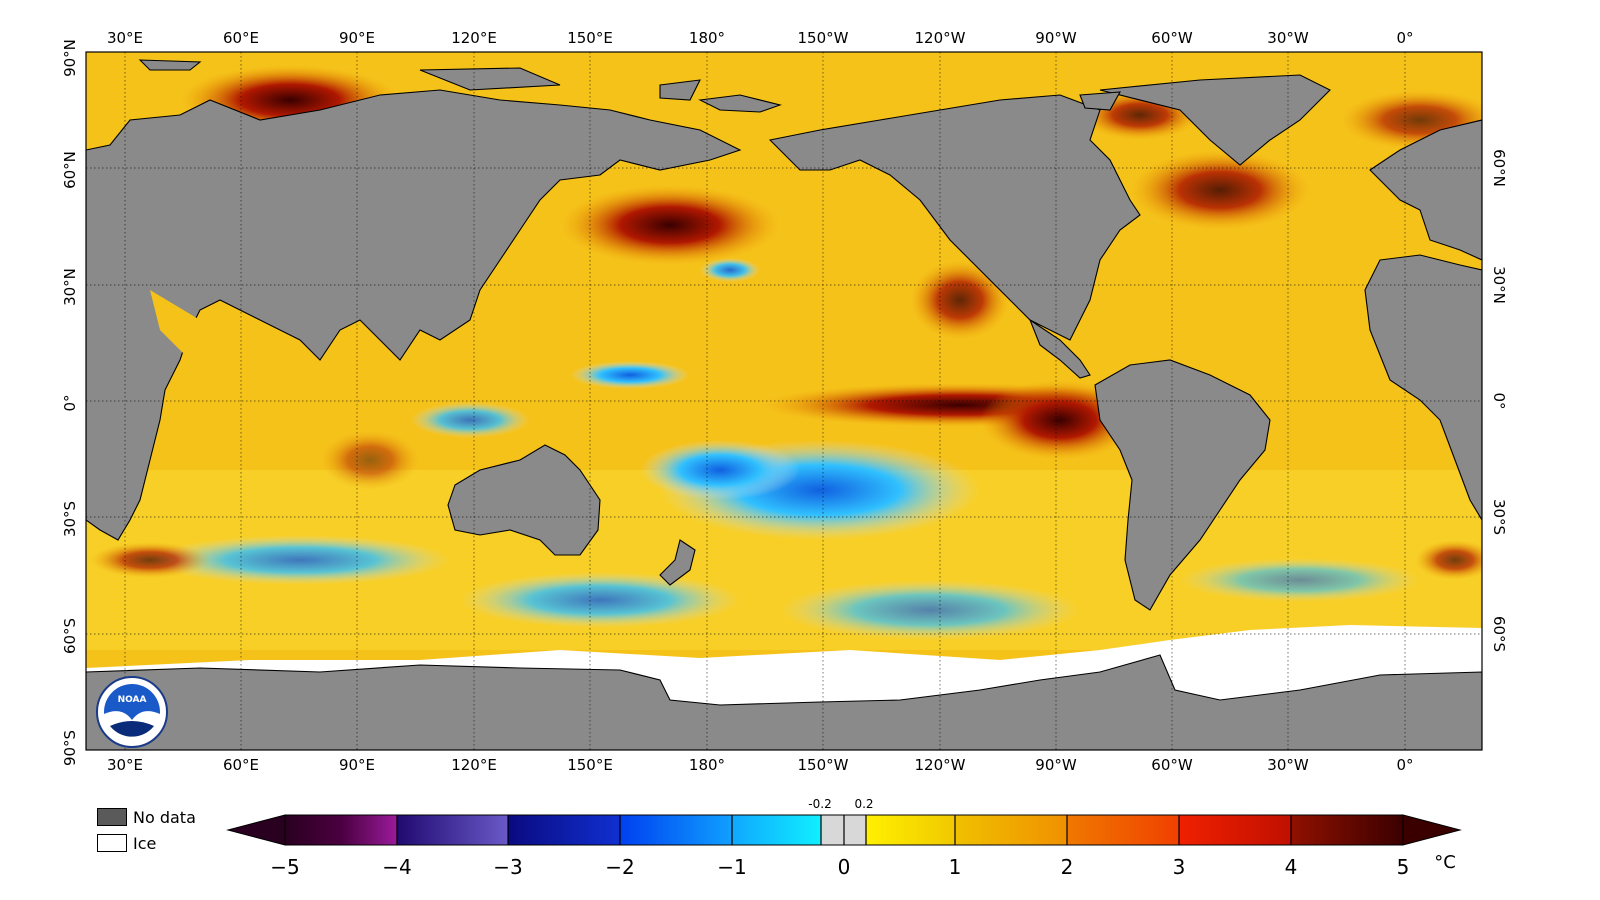  Describe the element at coordinates (864, 804) in the screenshot. I see `colorbar-small-label: 0.2` at that location.